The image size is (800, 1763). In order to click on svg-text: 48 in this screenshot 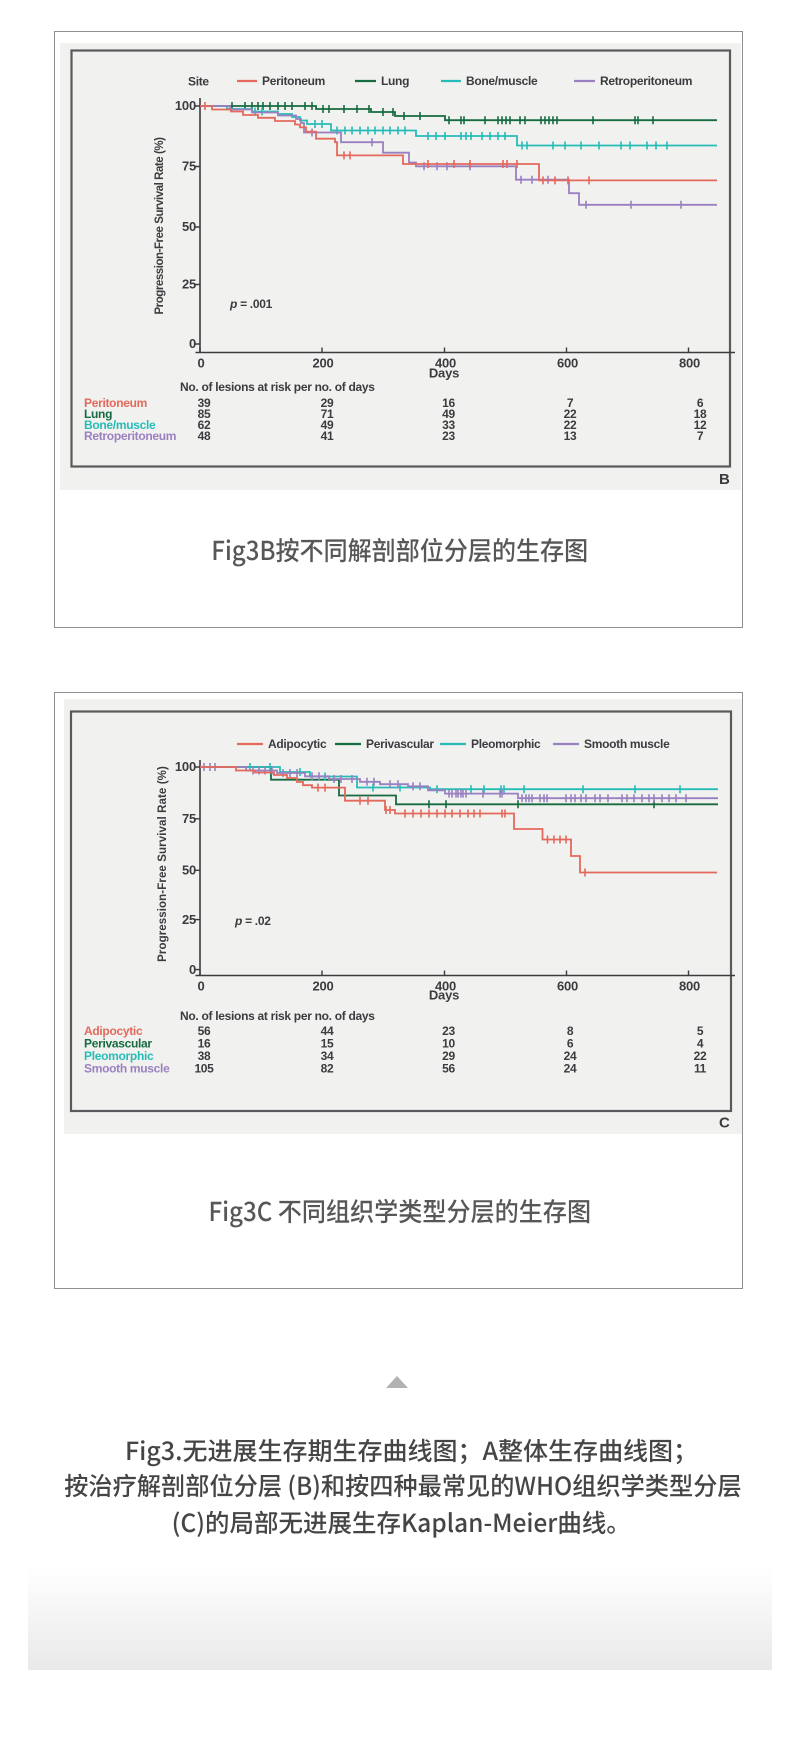, I will do `click(204, 436)`.